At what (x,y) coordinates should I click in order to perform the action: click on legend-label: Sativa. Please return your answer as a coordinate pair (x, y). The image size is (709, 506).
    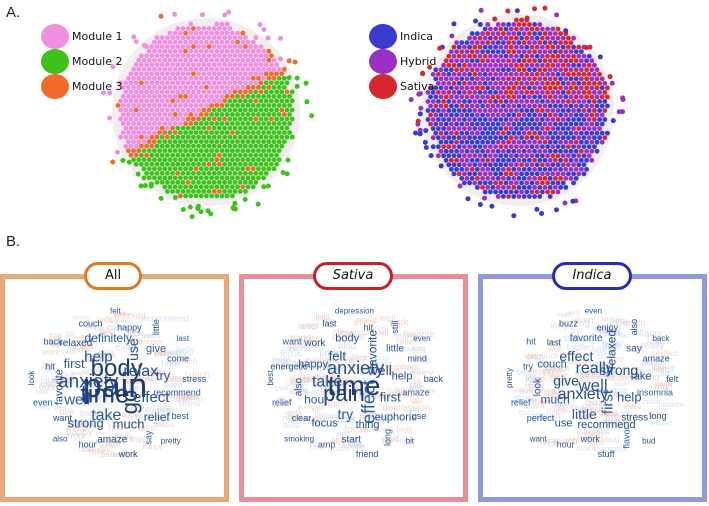
    Looking at the image, I should click on (417, 86).